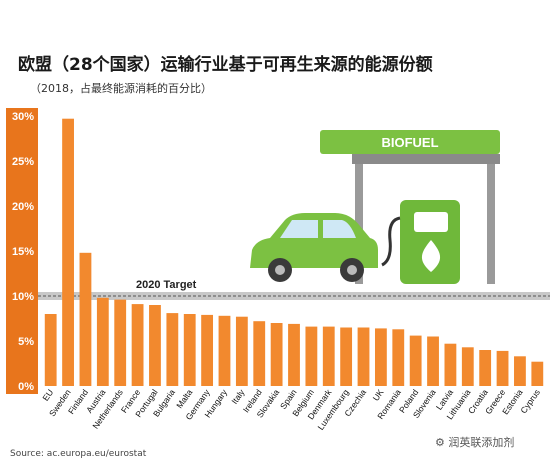  I want to click on y-tick-label: 20%, so click(23, 207).